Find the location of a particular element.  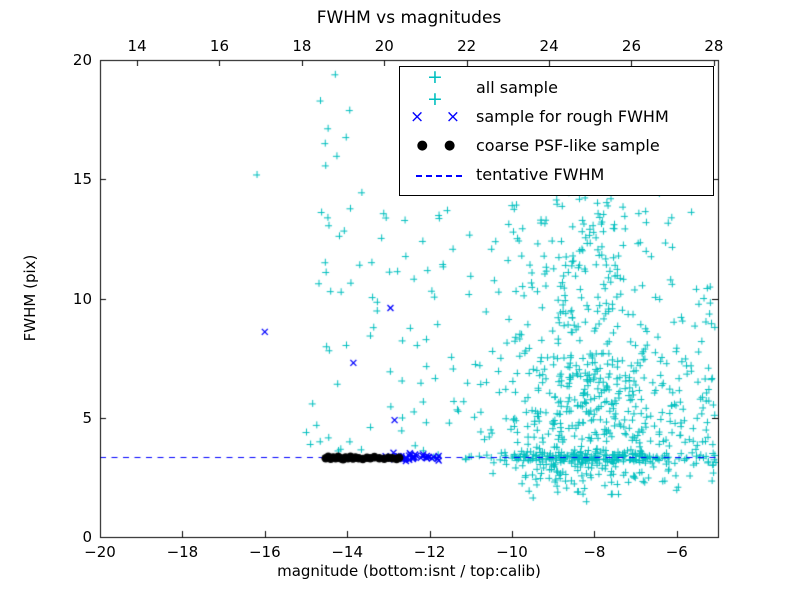

top-tick-label: 20 is located at coordinates (384, 46).